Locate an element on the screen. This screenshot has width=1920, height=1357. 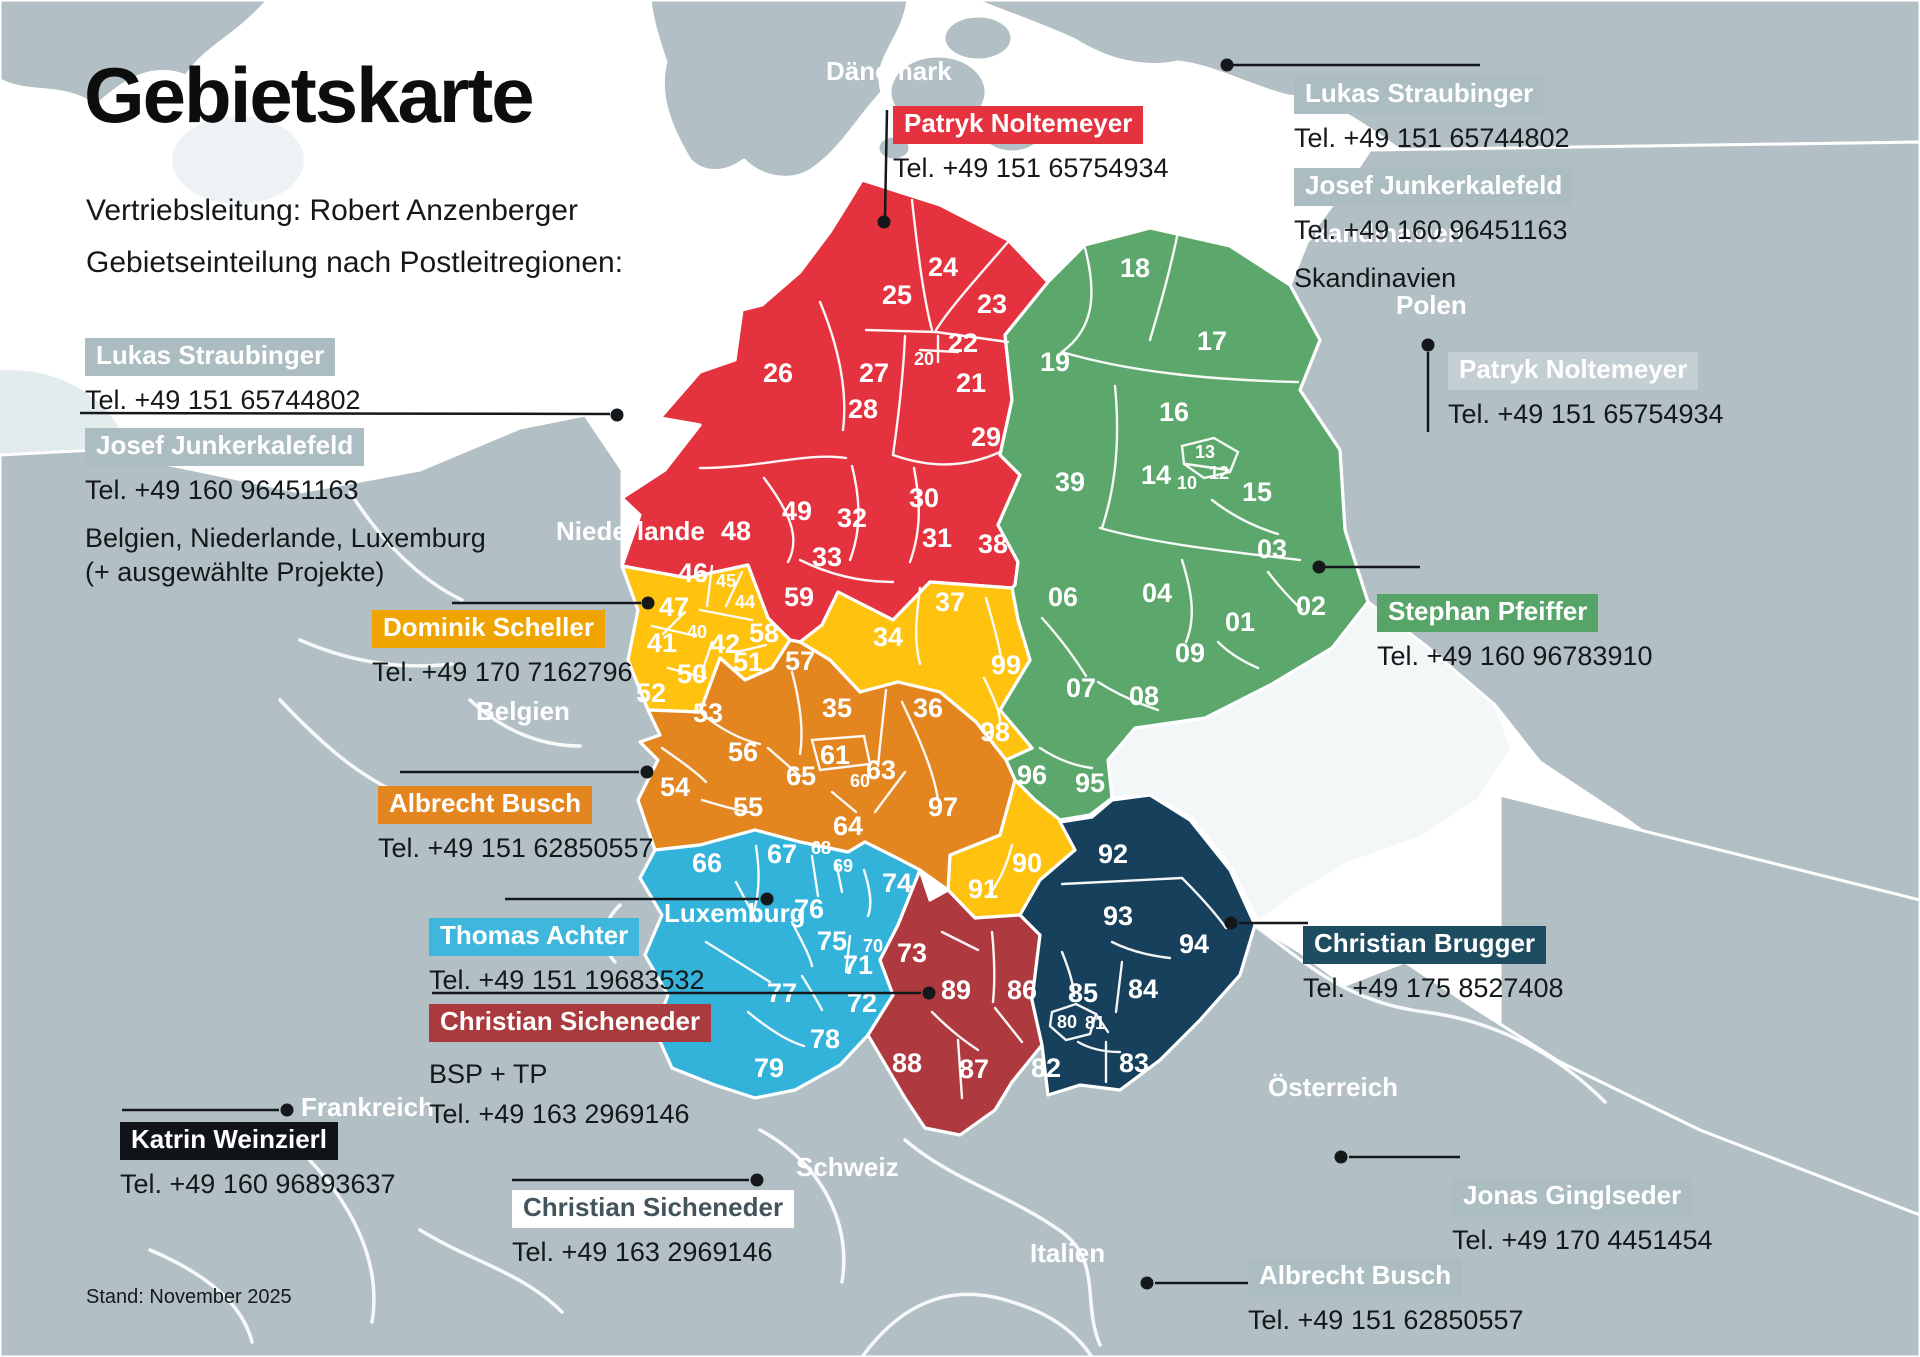
contact-weinzierl: Katrin Weinzierl Tel. +49 160 96893637 is located at coordinates (258, 1161).